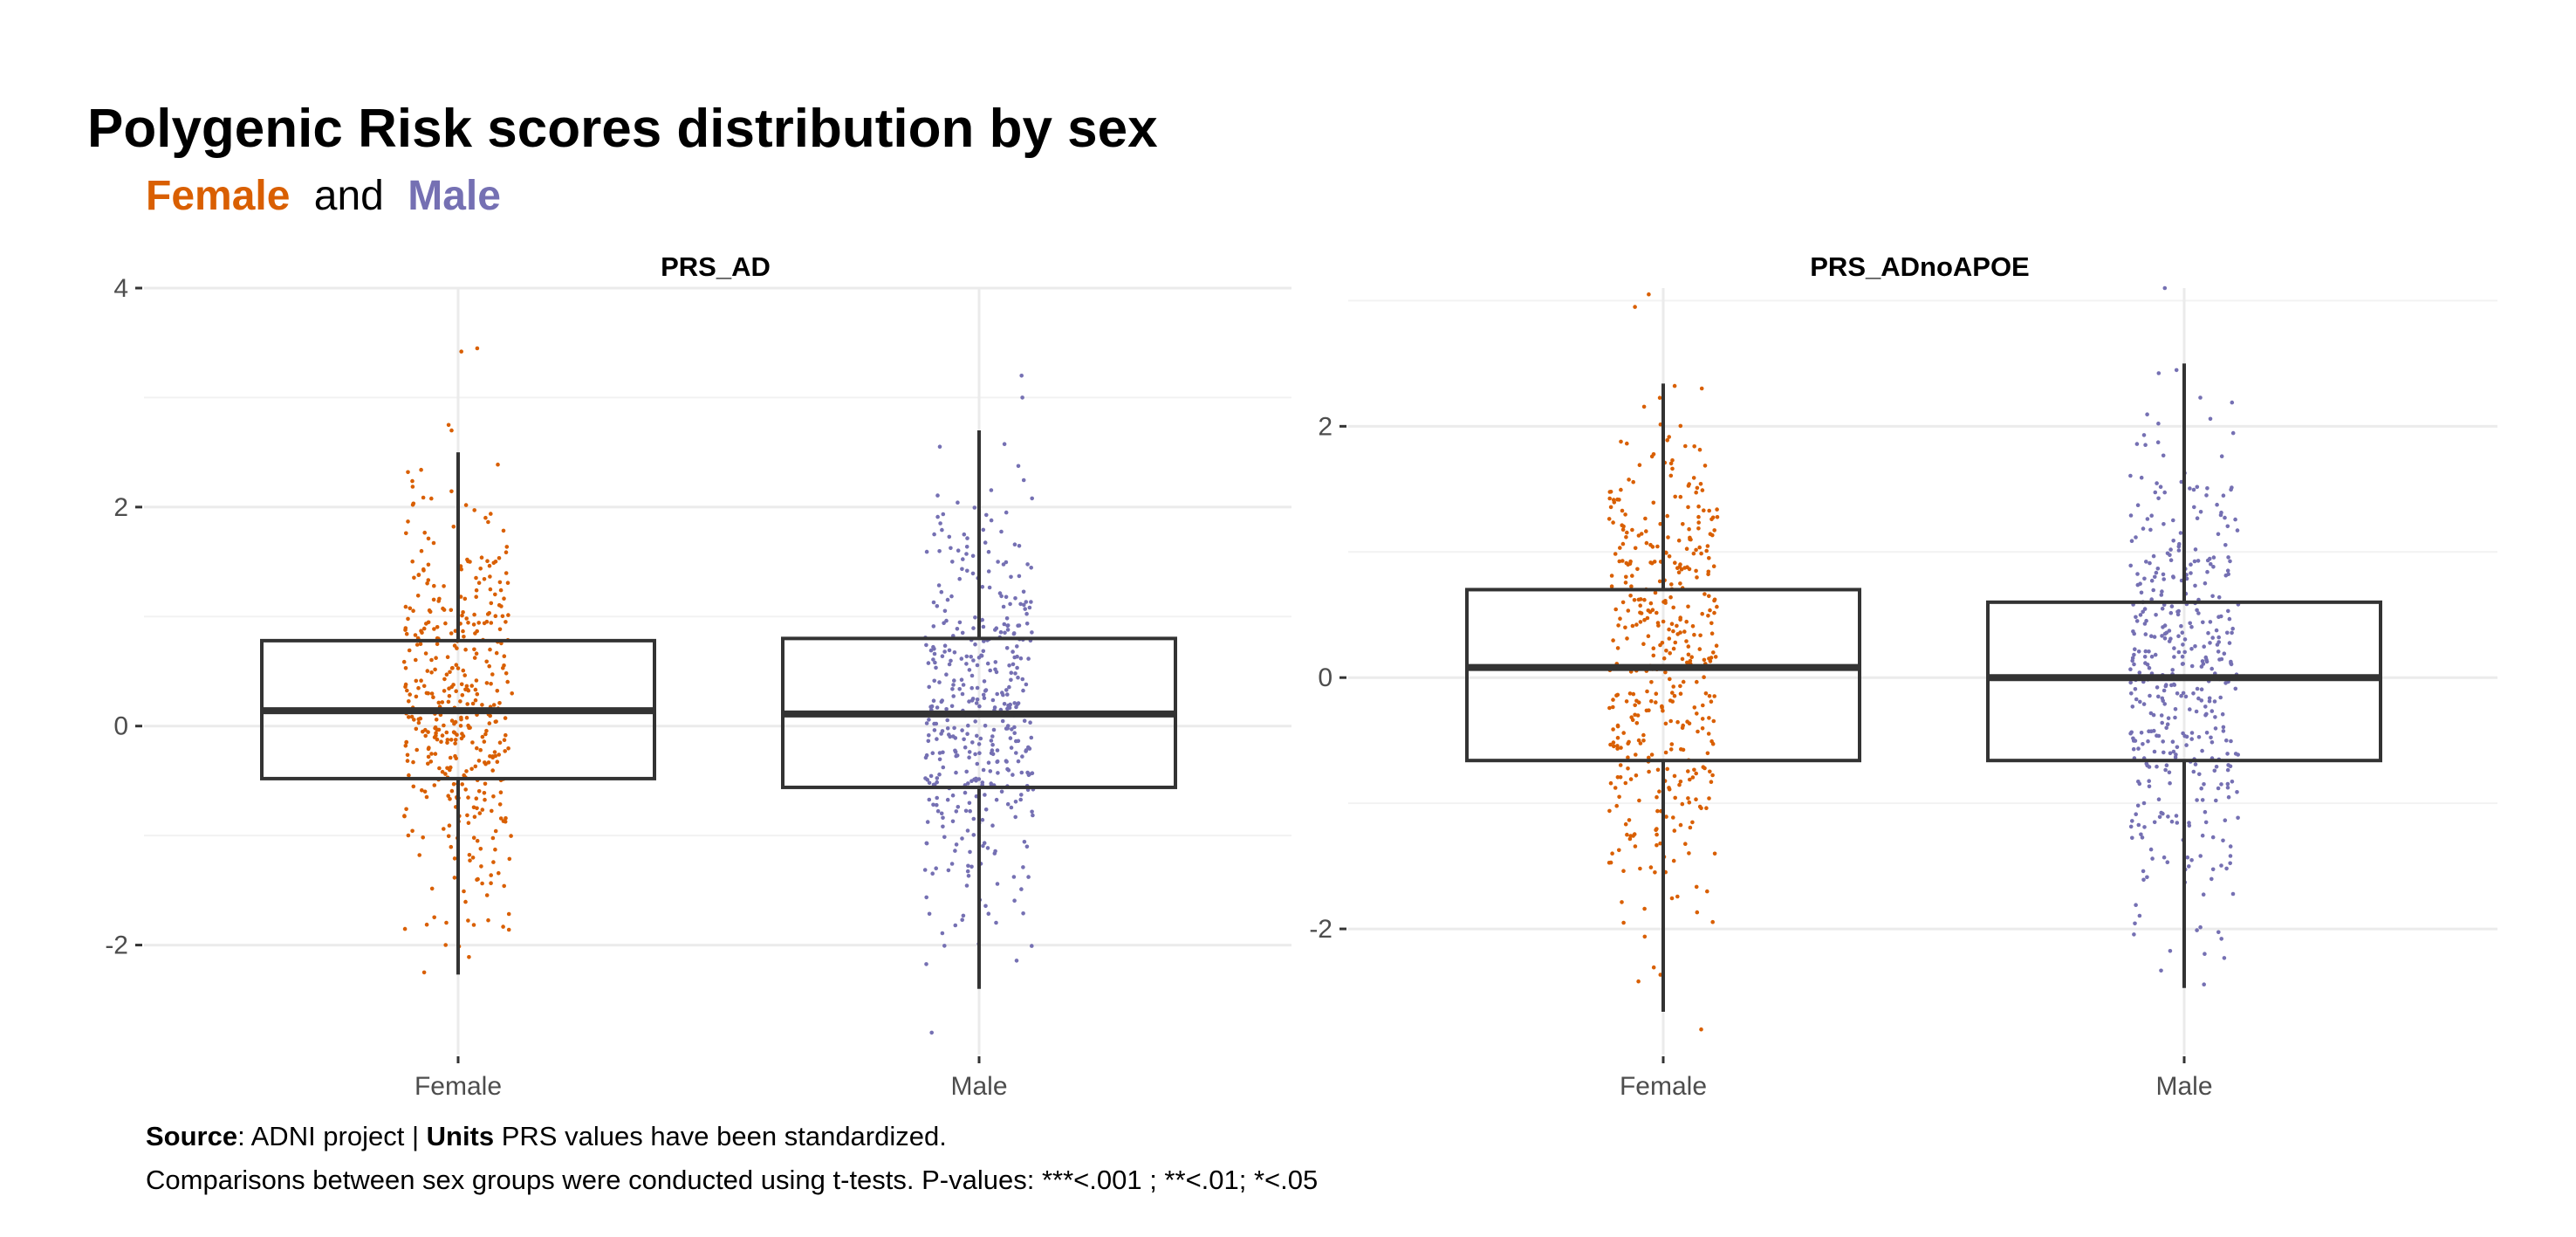 The height and width of the screenshot is (1237, 2576). I want to click on caption-source-text: : ADNI project |, so click(332, 1136).